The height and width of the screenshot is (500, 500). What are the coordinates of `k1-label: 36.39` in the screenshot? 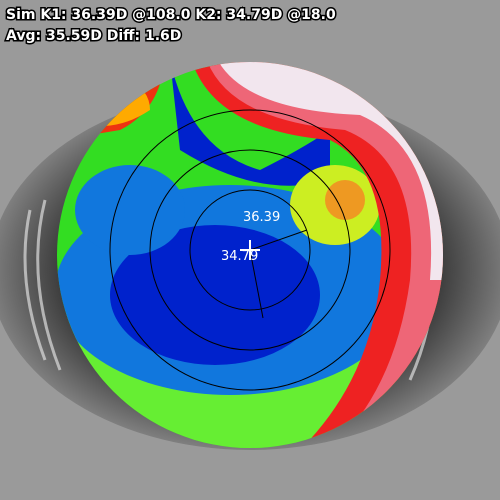 It's located at (261, 217).